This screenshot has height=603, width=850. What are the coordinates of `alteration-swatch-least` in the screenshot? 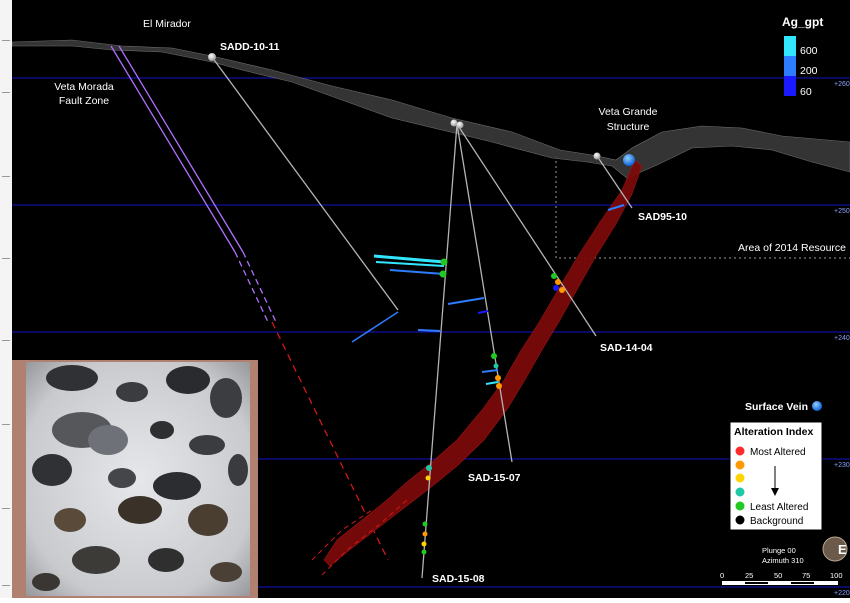 It's located at (740, 506).